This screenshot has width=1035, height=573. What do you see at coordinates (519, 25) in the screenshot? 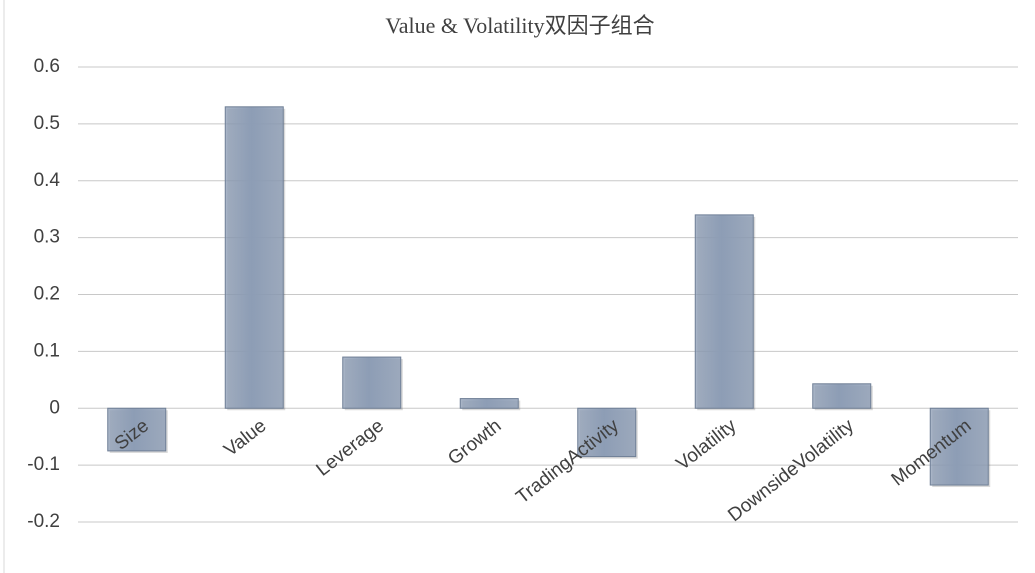
I see `chart-title: Value & Volatility双因子组合` at bounding box center [519, 25].